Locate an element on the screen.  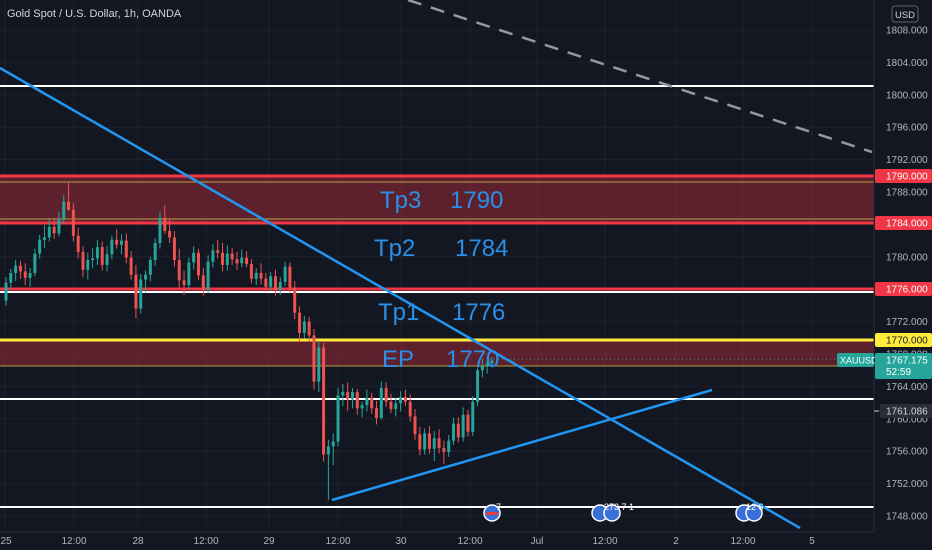
time-axis is located at coordinates (437, 541).